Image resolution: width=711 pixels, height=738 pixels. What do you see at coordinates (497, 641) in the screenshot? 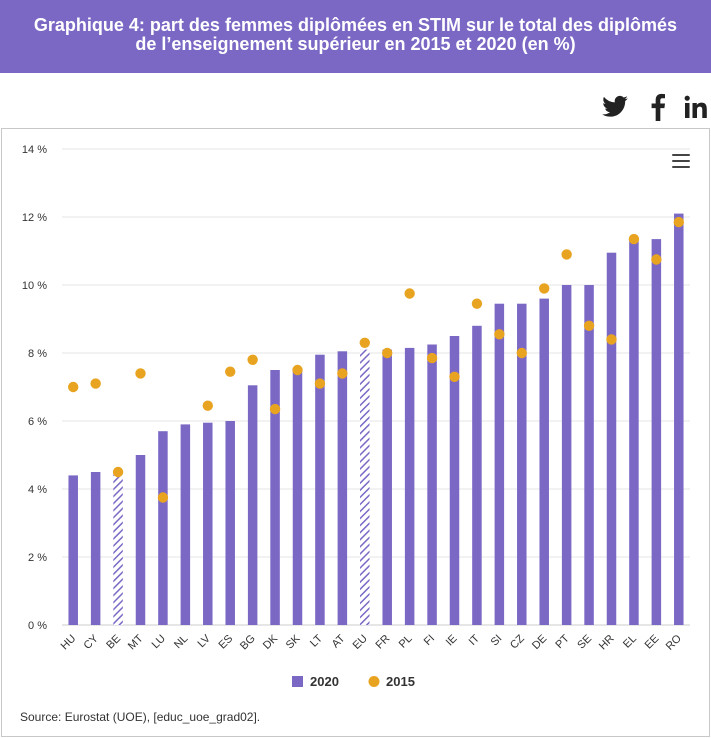
I see `x-tick-label: SI` at bounding box center [497, 641].